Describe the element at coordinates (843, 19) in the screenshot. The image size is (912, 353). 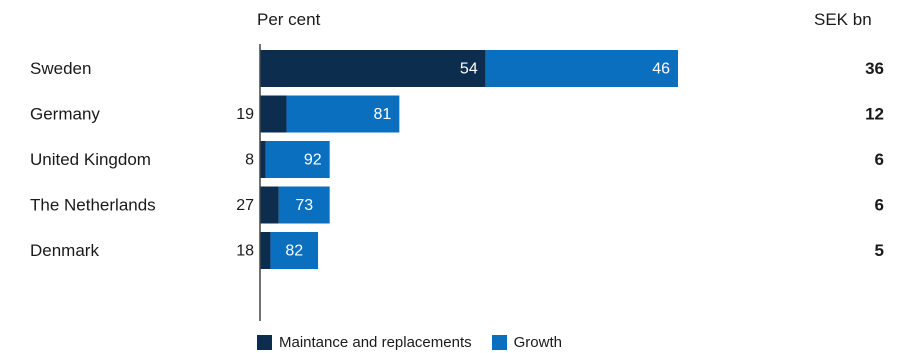
I see `right-header: SEK bn` at that location.